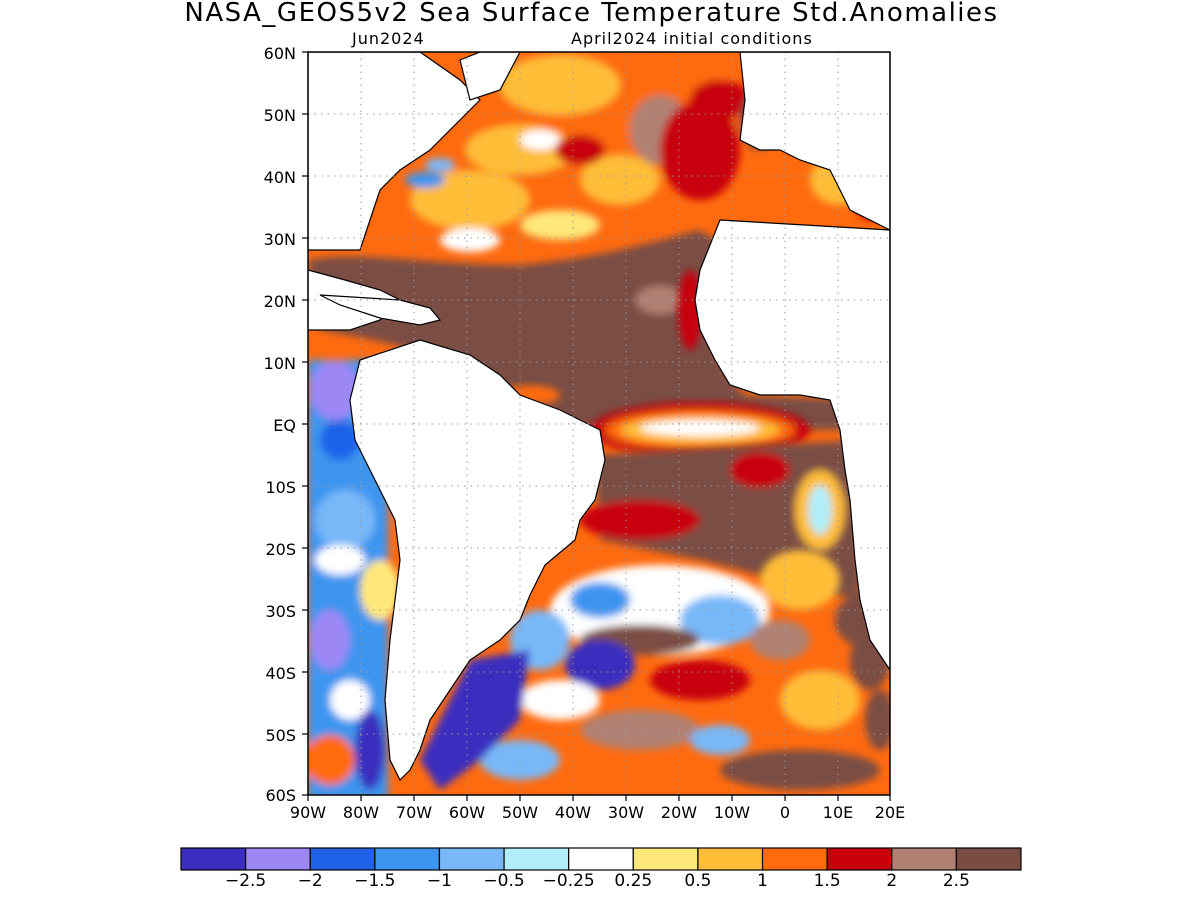 The image size is (1200, 900). I want to click on colorbar-label: −1, so click(439, 881).